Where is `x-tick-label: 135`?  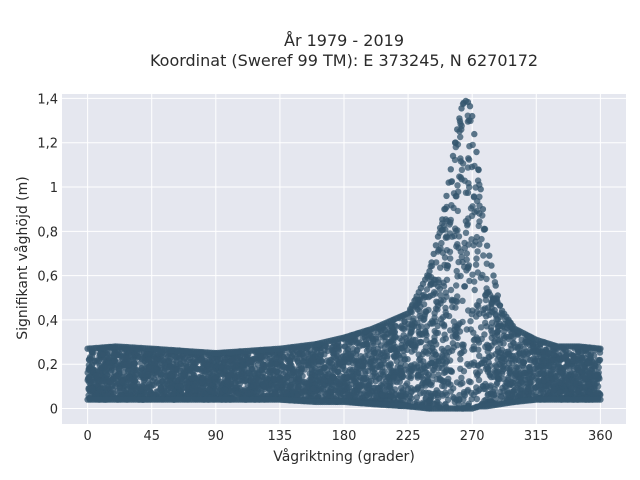 x-tick-label: 135 is located at coordinates (279, 436).